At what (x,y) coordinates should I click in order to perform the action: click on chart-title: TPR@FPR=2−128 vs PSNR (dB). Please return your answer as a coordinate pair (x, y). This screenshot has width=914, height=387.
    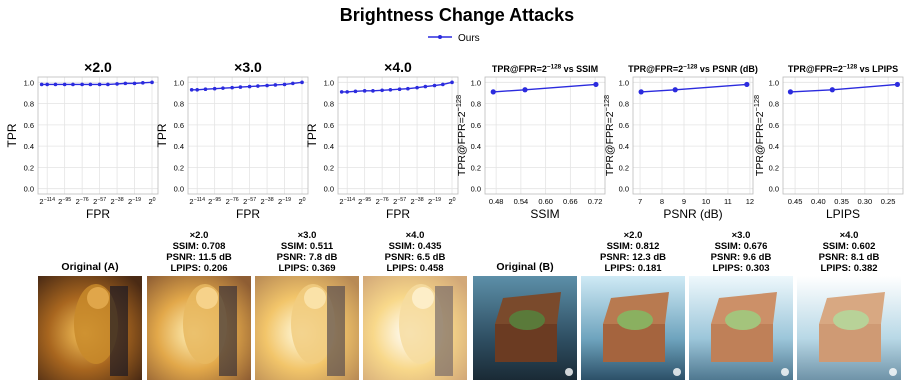
    Looking at the image, I should click on (693, 68).